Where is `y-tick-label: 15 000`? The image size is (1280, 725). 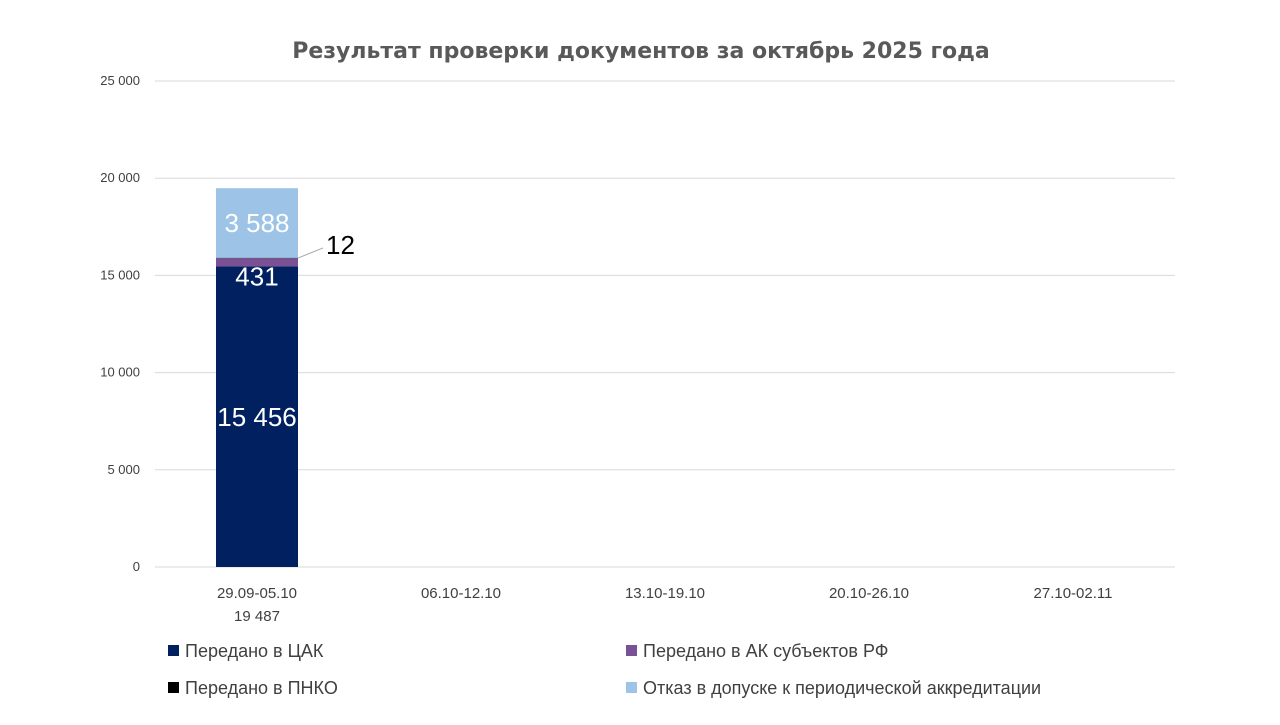 y-tick-label: 15 000 is located at coordinates (120, 274).